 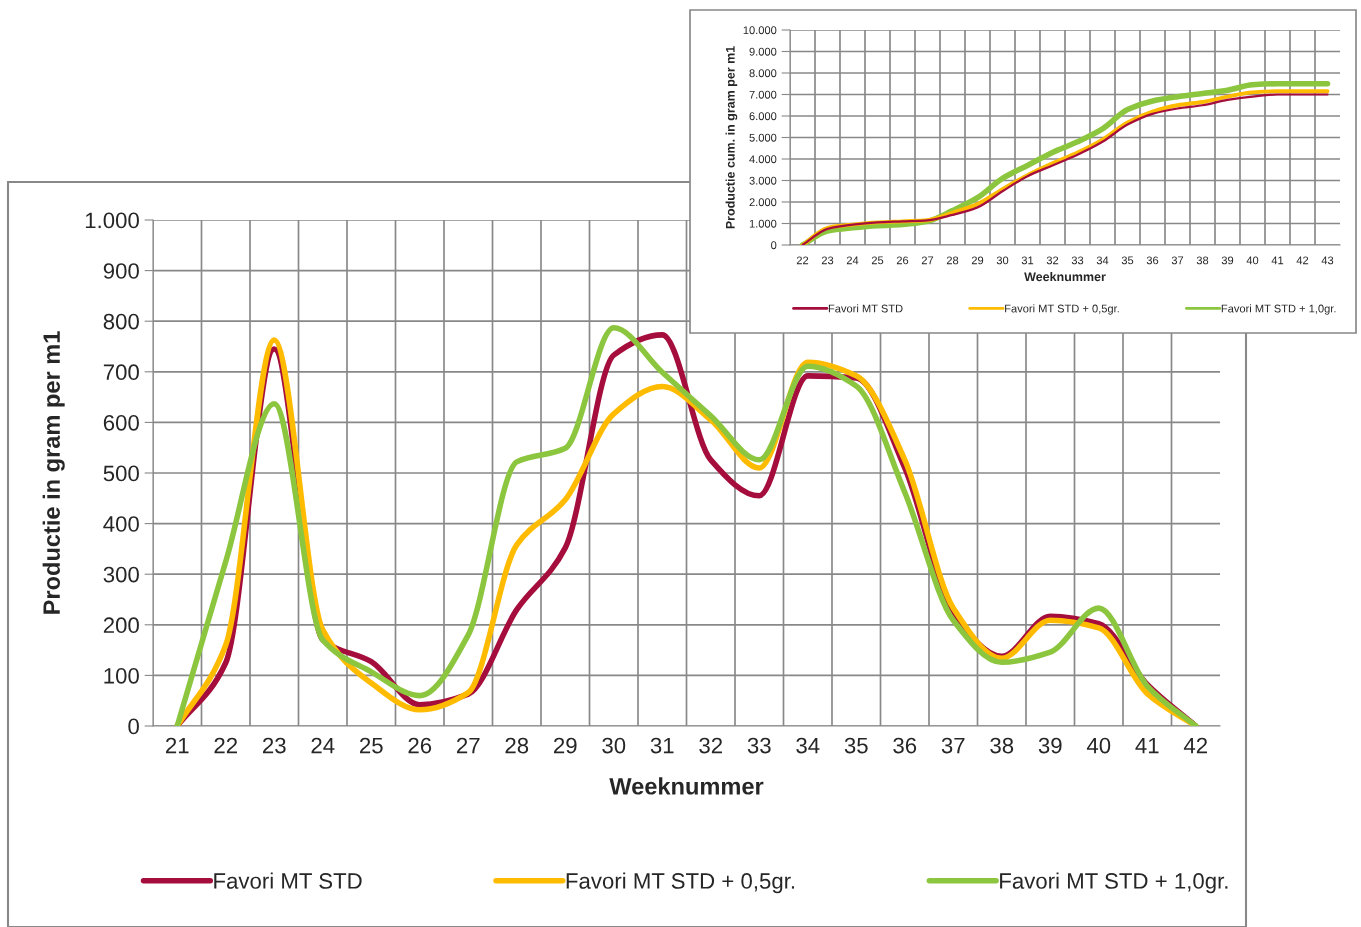 What do you see at coordinates (121, 524) in the screenshot?
I see `y-tick-label: 400` at bounding box center [121, 524].